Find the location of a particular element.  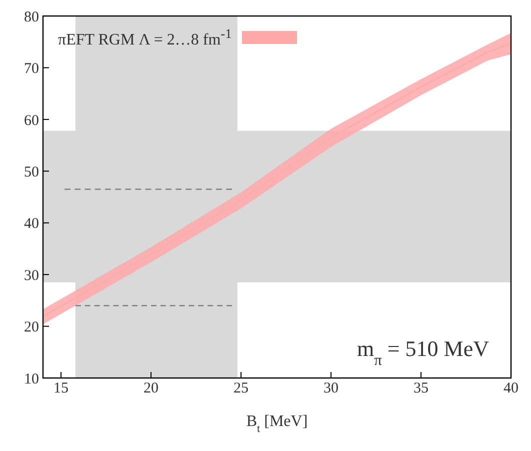

y-tick-label: 30 is located at coordinates (31, 276).